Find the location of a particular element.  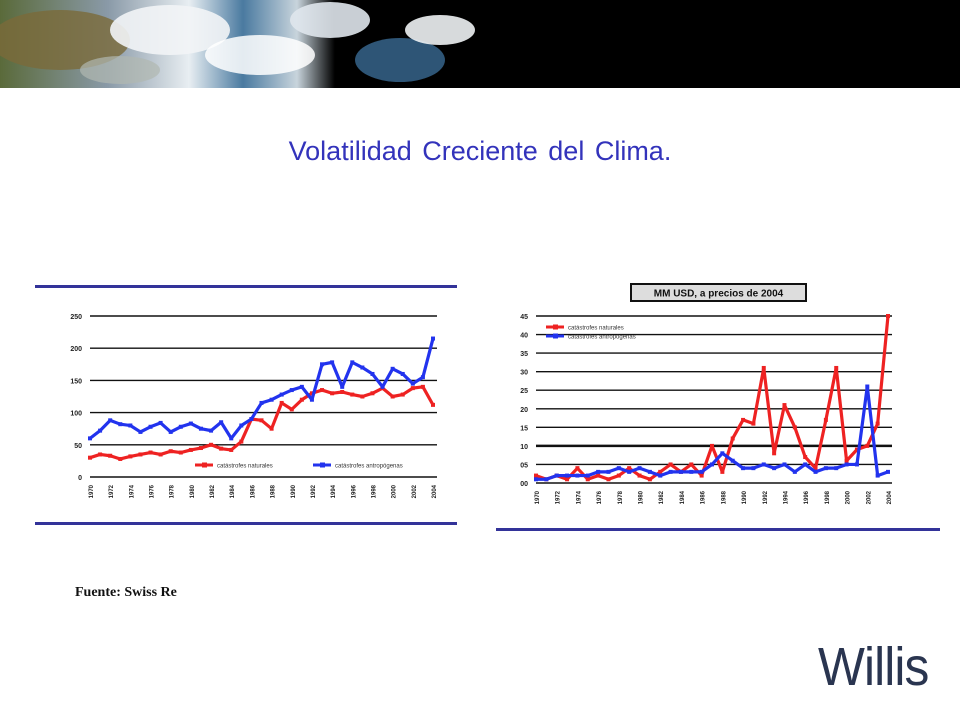

x-tick-label: 1972 is located at coordinates (559, 497).